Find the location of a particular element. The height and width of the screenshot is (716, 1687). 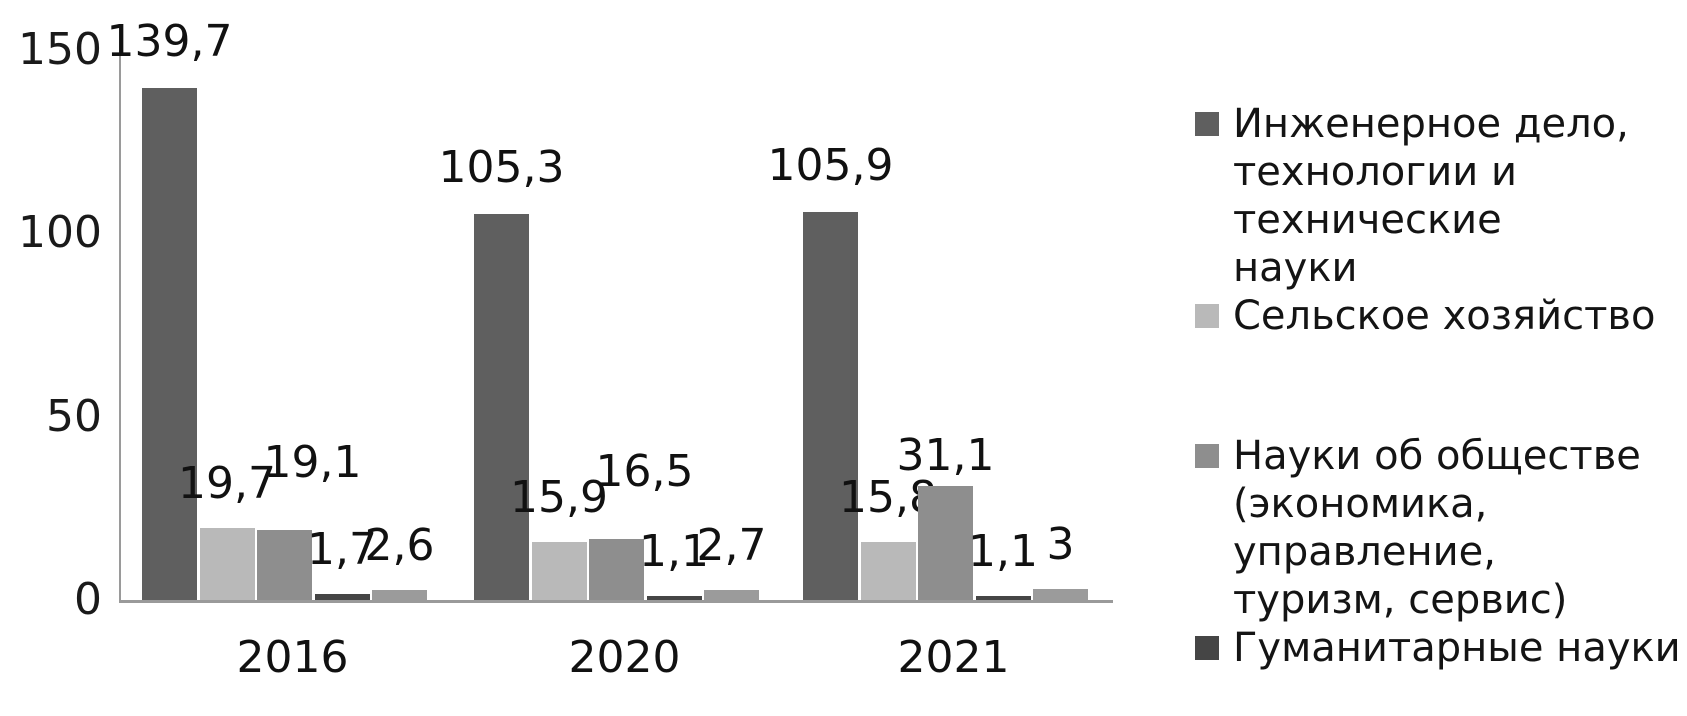

y-tick-label: 150 is located at coordinates (60, 49).